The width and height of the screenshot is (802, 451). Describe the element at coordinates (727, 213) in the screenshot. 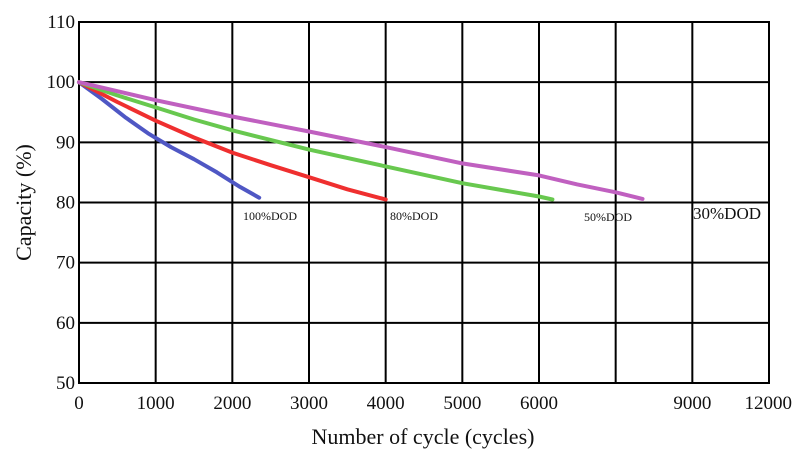

I see `series-label: 30%DOD` at that location.